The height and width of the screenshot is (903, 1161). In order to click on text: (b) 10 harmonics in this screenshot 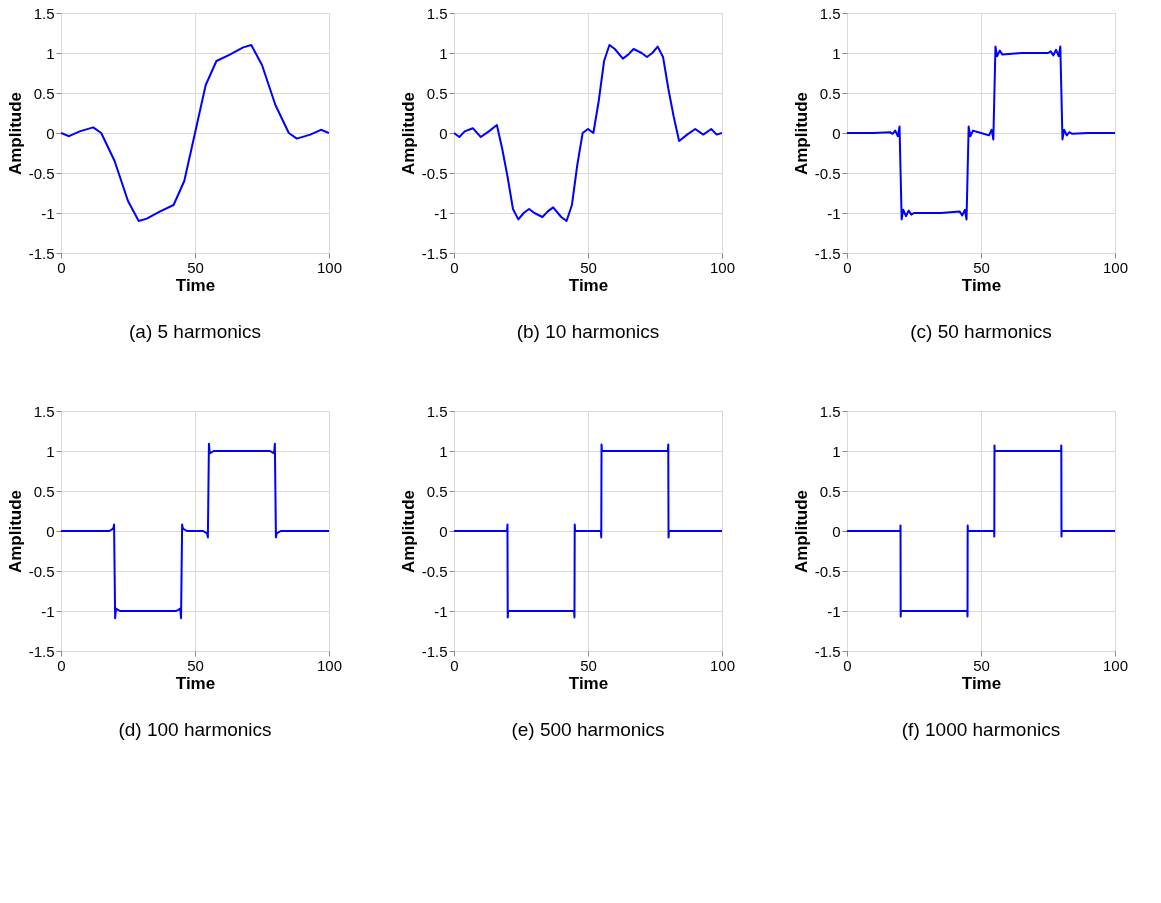, I will do `click(588, 331)`.